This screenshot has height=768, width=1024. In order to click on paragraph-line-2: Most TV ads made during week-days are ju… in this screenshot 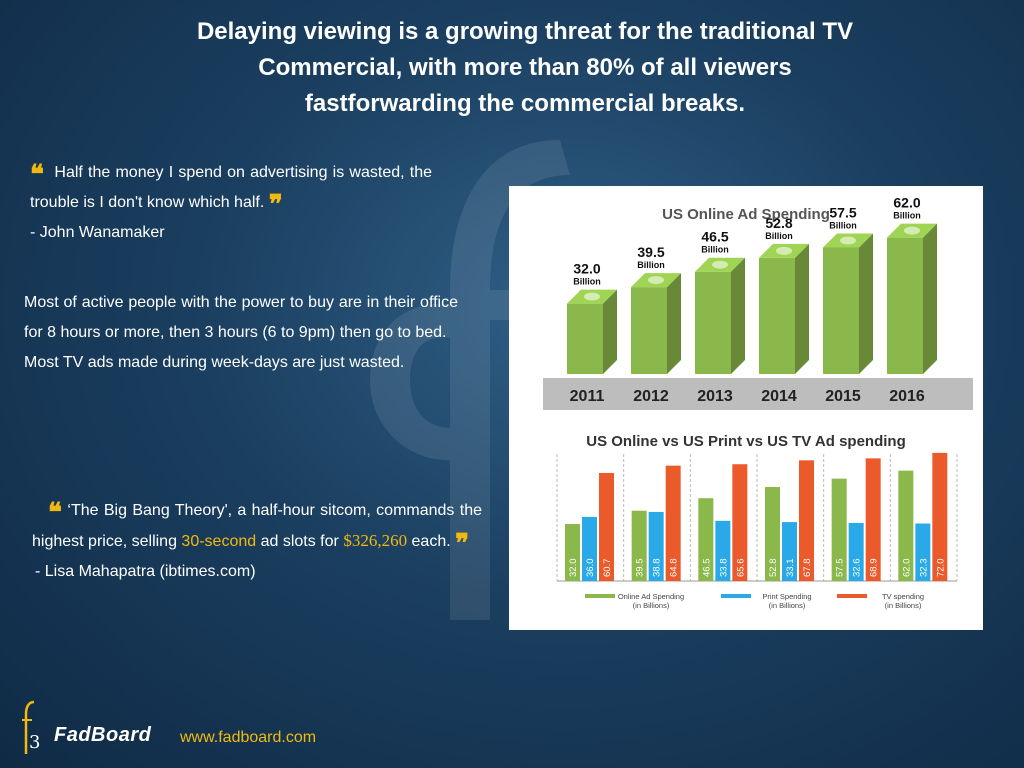, I will do `click(214, 362)`.